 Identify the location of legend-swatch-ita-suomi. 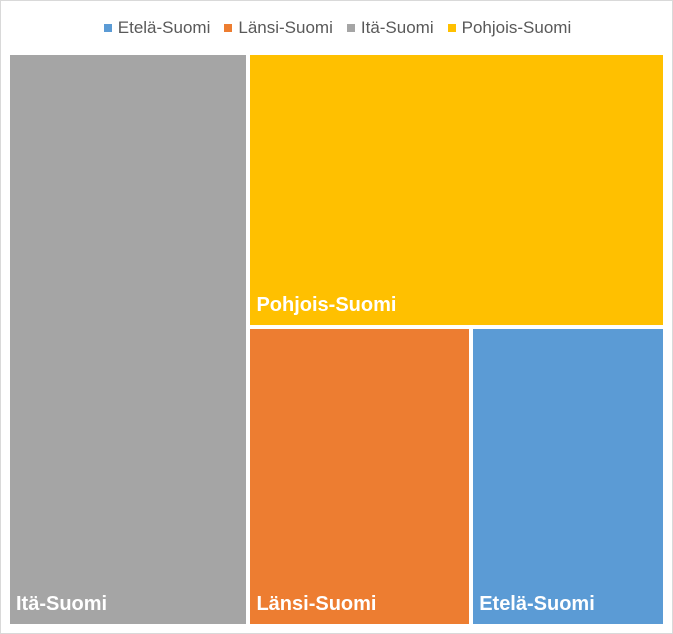
(350, 28).